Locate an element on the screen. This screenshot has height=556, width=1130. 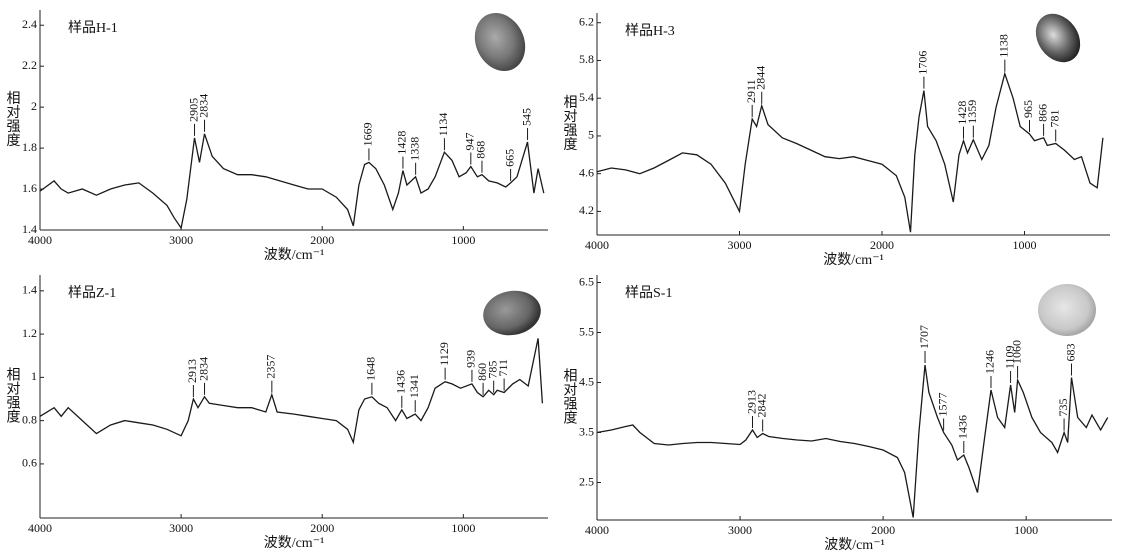
y-tick-label: 1.6 is located at coordinates (29, 188).